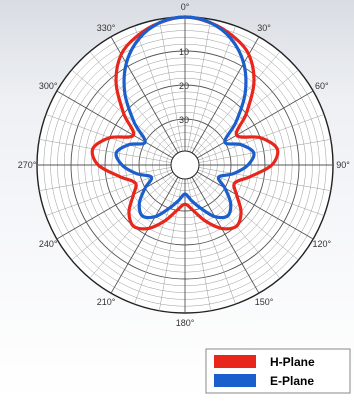 The image size is (354, 402). What do you see at coordinates (292, 381) in the screenshot?
I see `legend-label-e-plane: E-Plane` at bounding box center [292, 381].